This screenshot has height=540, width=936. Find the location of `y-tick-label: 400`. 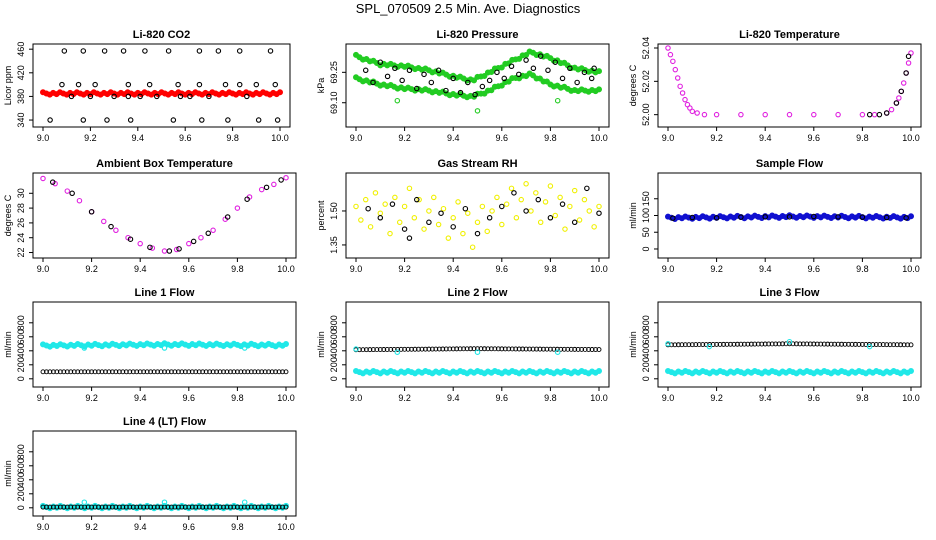

y-tick-label: 400 is located at coordinates (21, 479).